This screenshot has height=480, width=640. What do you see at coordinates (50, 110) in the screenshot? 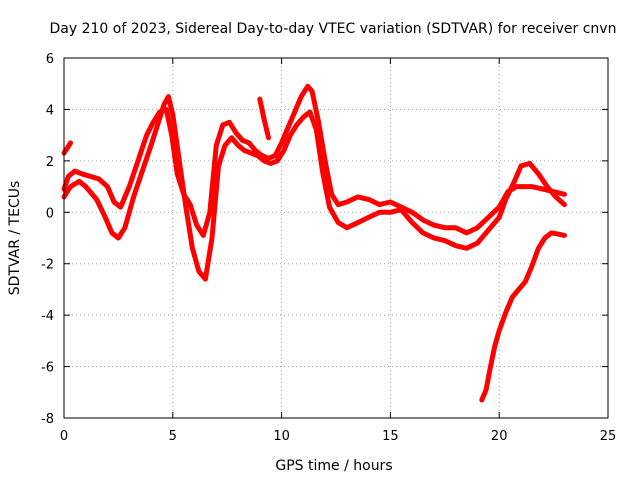
I see `y-tick-label: 4` at bounding box center [50, 110].